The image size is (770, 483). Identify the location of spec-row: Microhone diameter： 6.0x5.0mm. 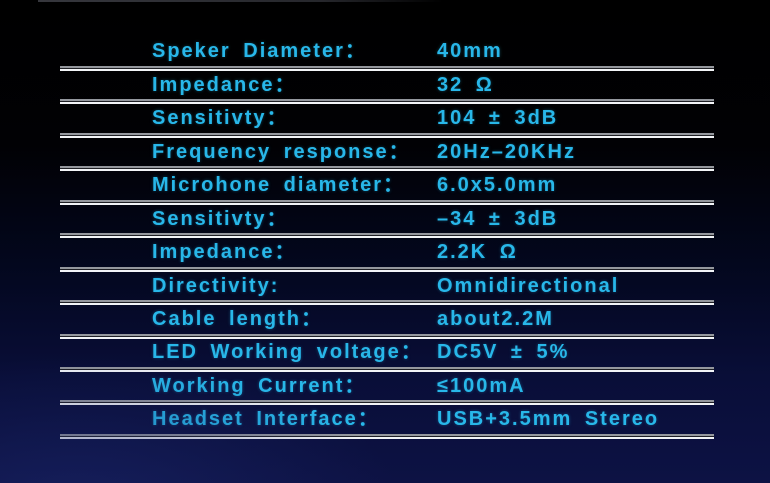
(385, 185).